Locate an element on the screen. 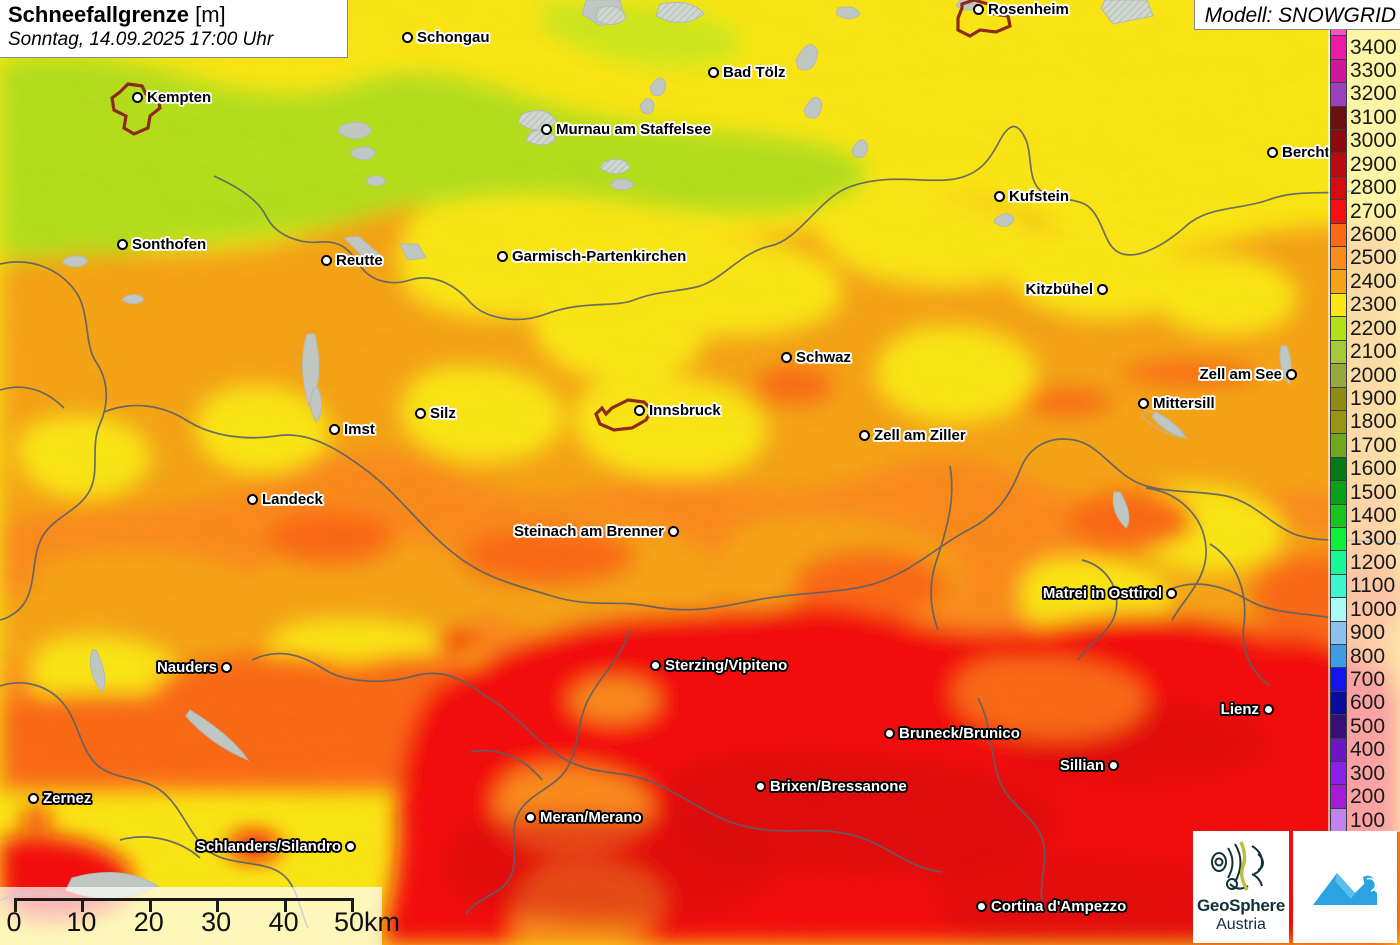  map-place-marker: Kempten is located at coordinates (171, 97).